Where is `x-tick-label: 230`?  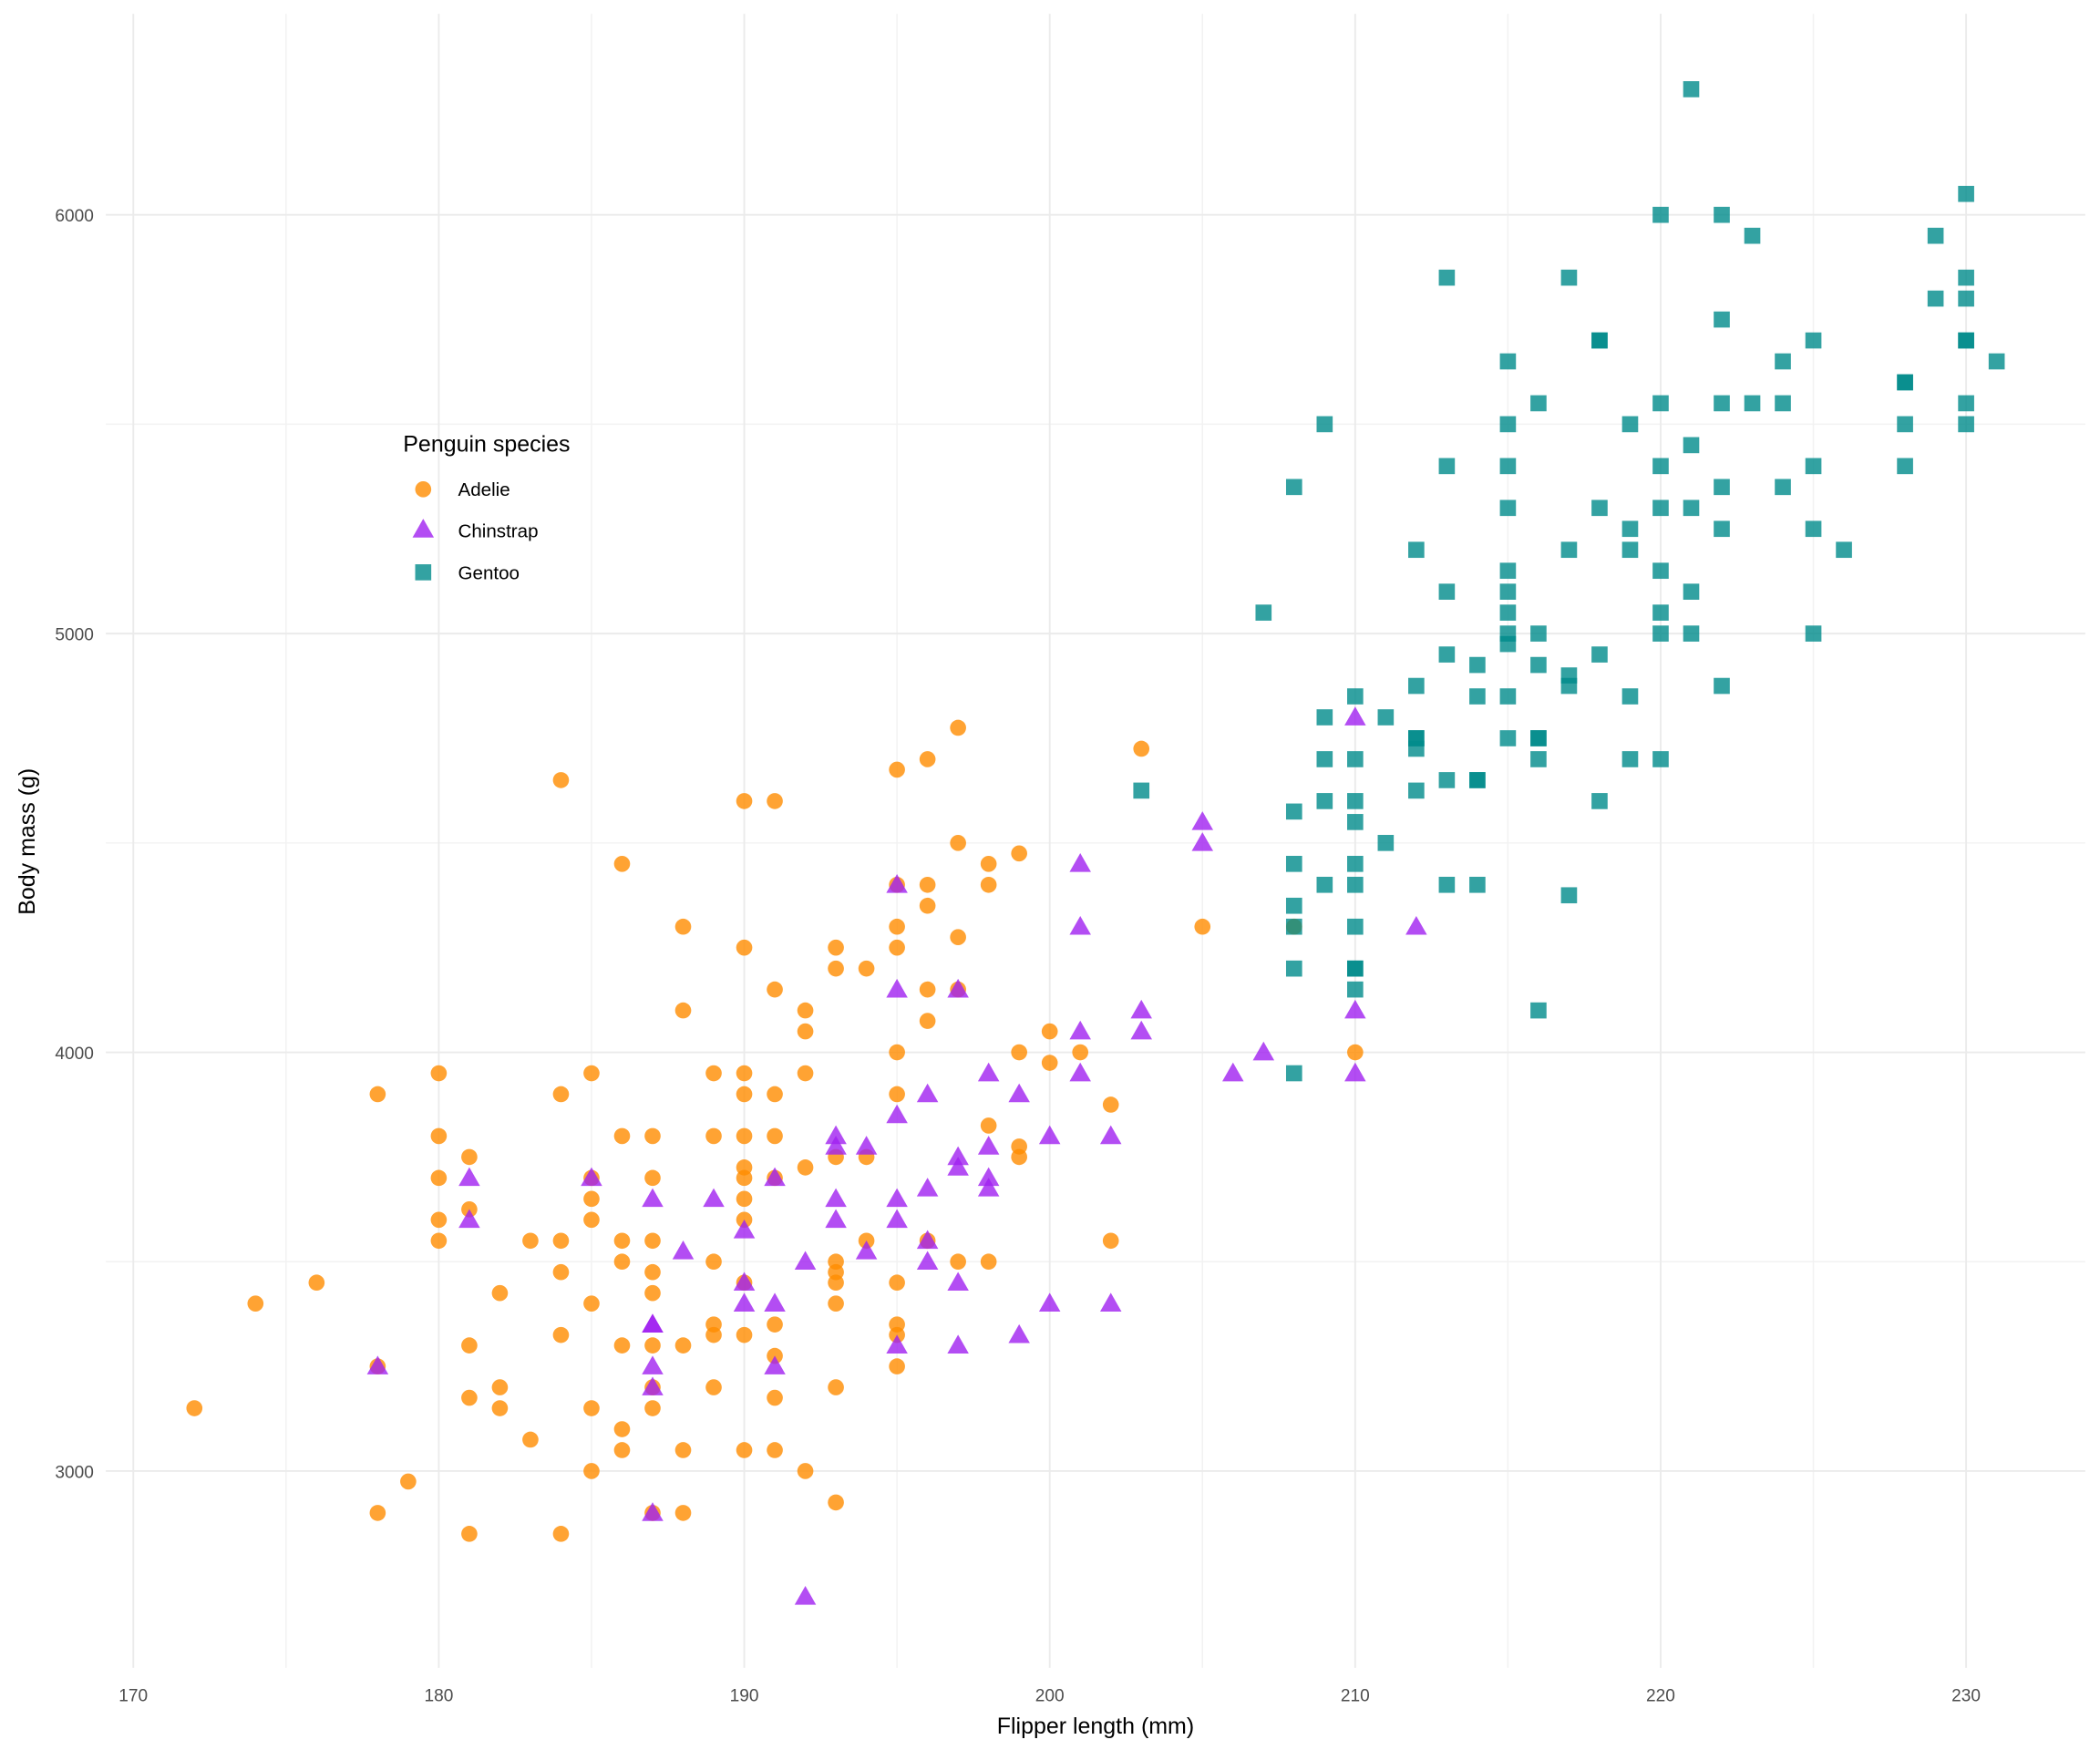
x-tick-label: 230 is located at coordinates (1966, 1697).